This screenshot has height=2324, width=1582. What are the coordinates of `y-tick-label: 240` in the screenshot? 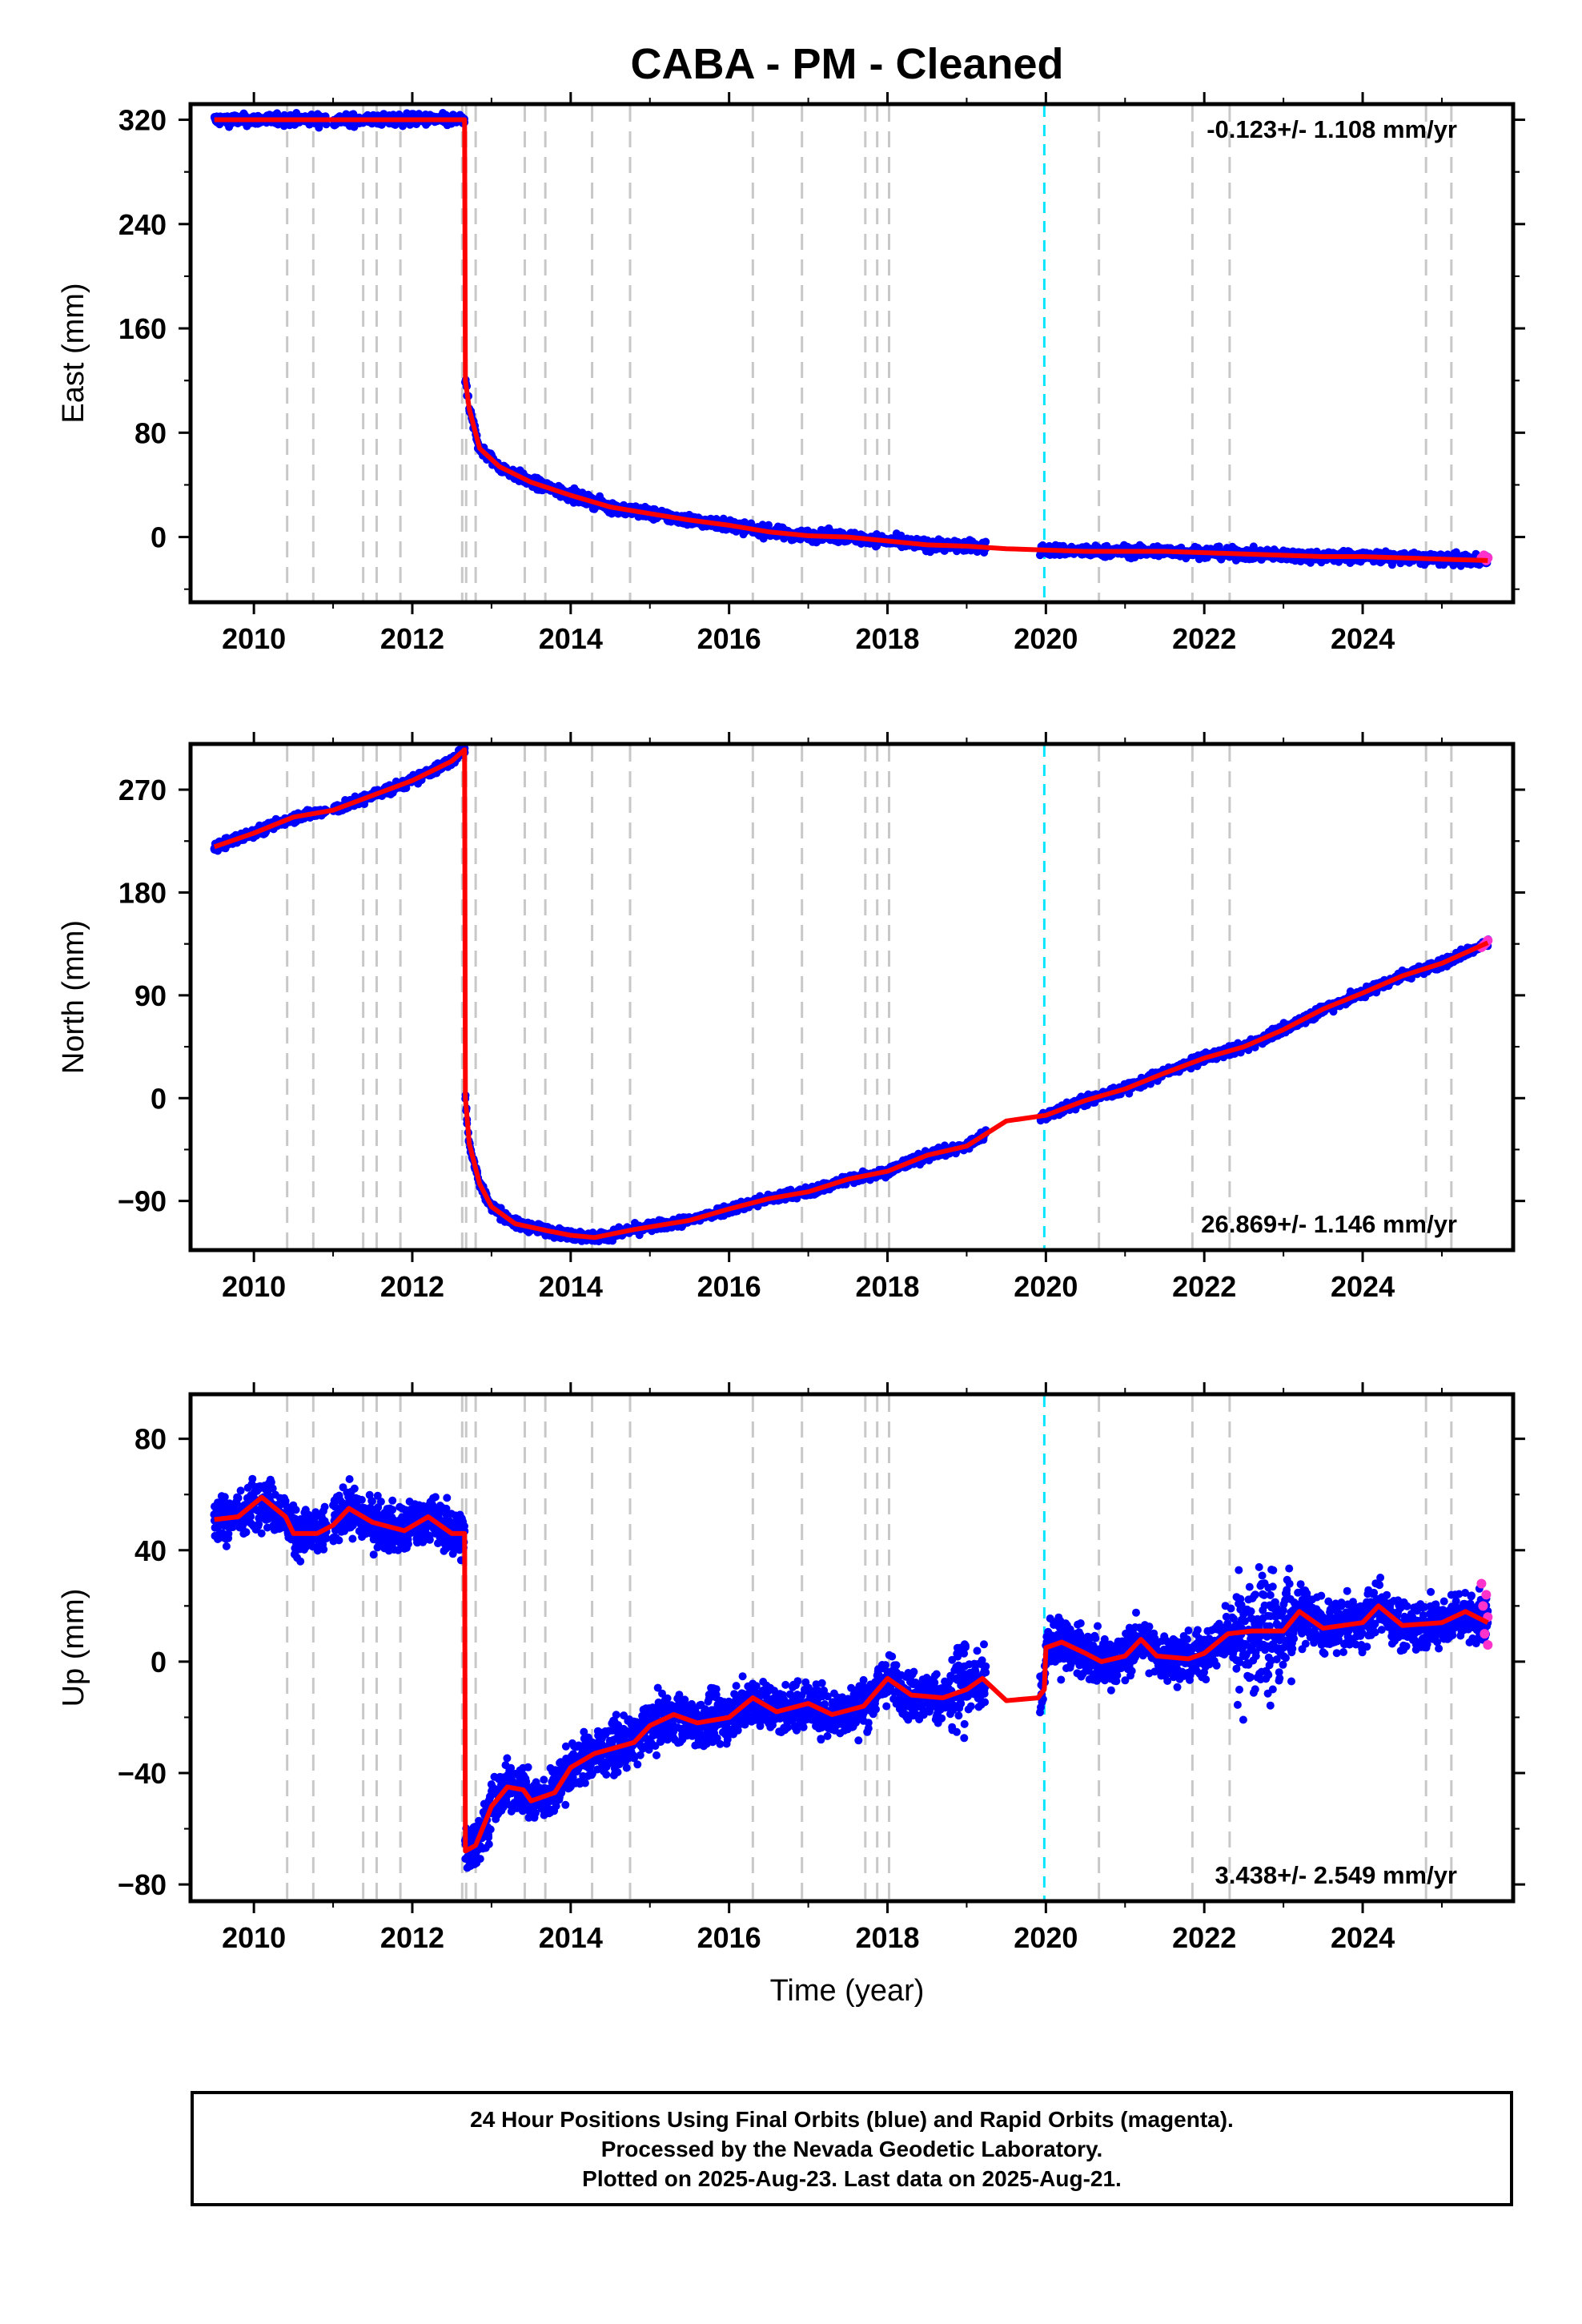 It's located at (142, 225).